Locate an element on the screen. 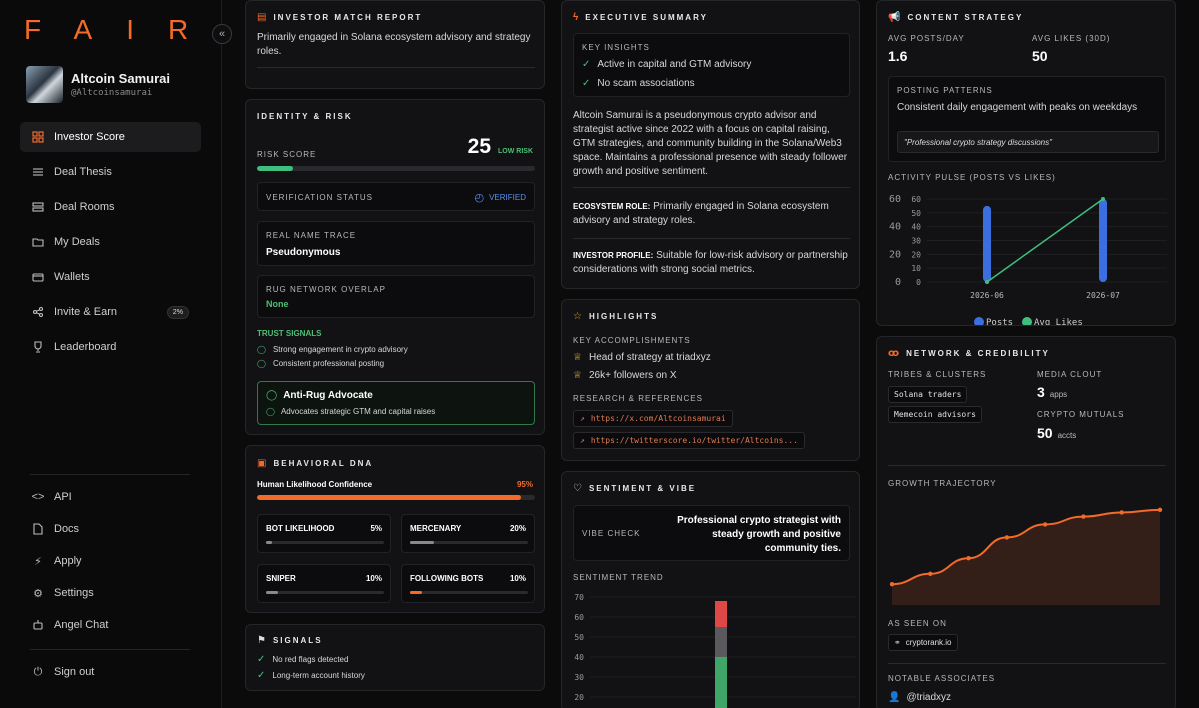  vibe-label: VIBE CHECK is located at coordinates (611, 533).